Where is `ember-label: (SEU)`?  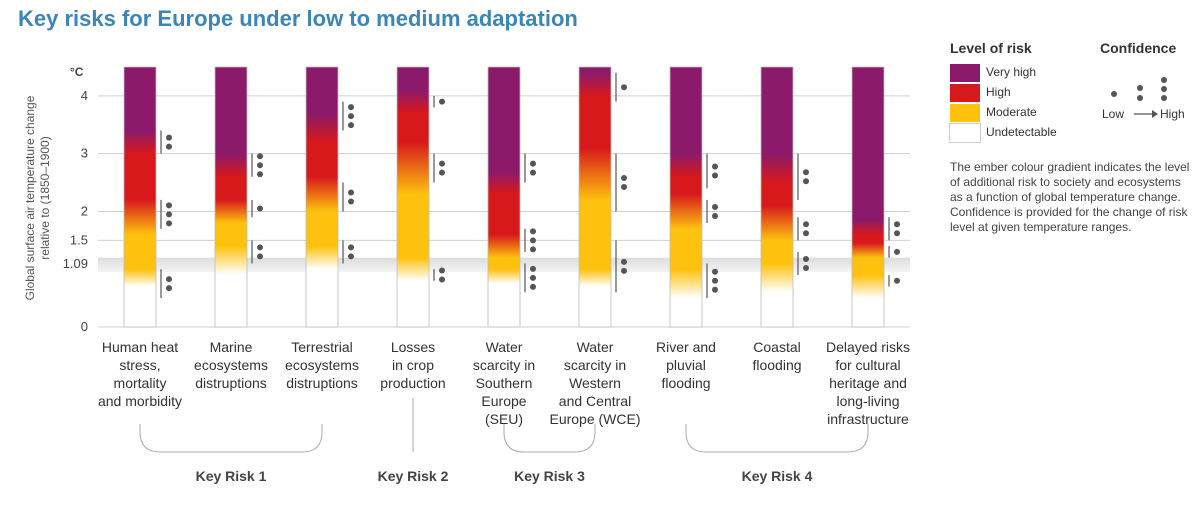
ember-label: (SEU) is located at coordinates (504, 419).